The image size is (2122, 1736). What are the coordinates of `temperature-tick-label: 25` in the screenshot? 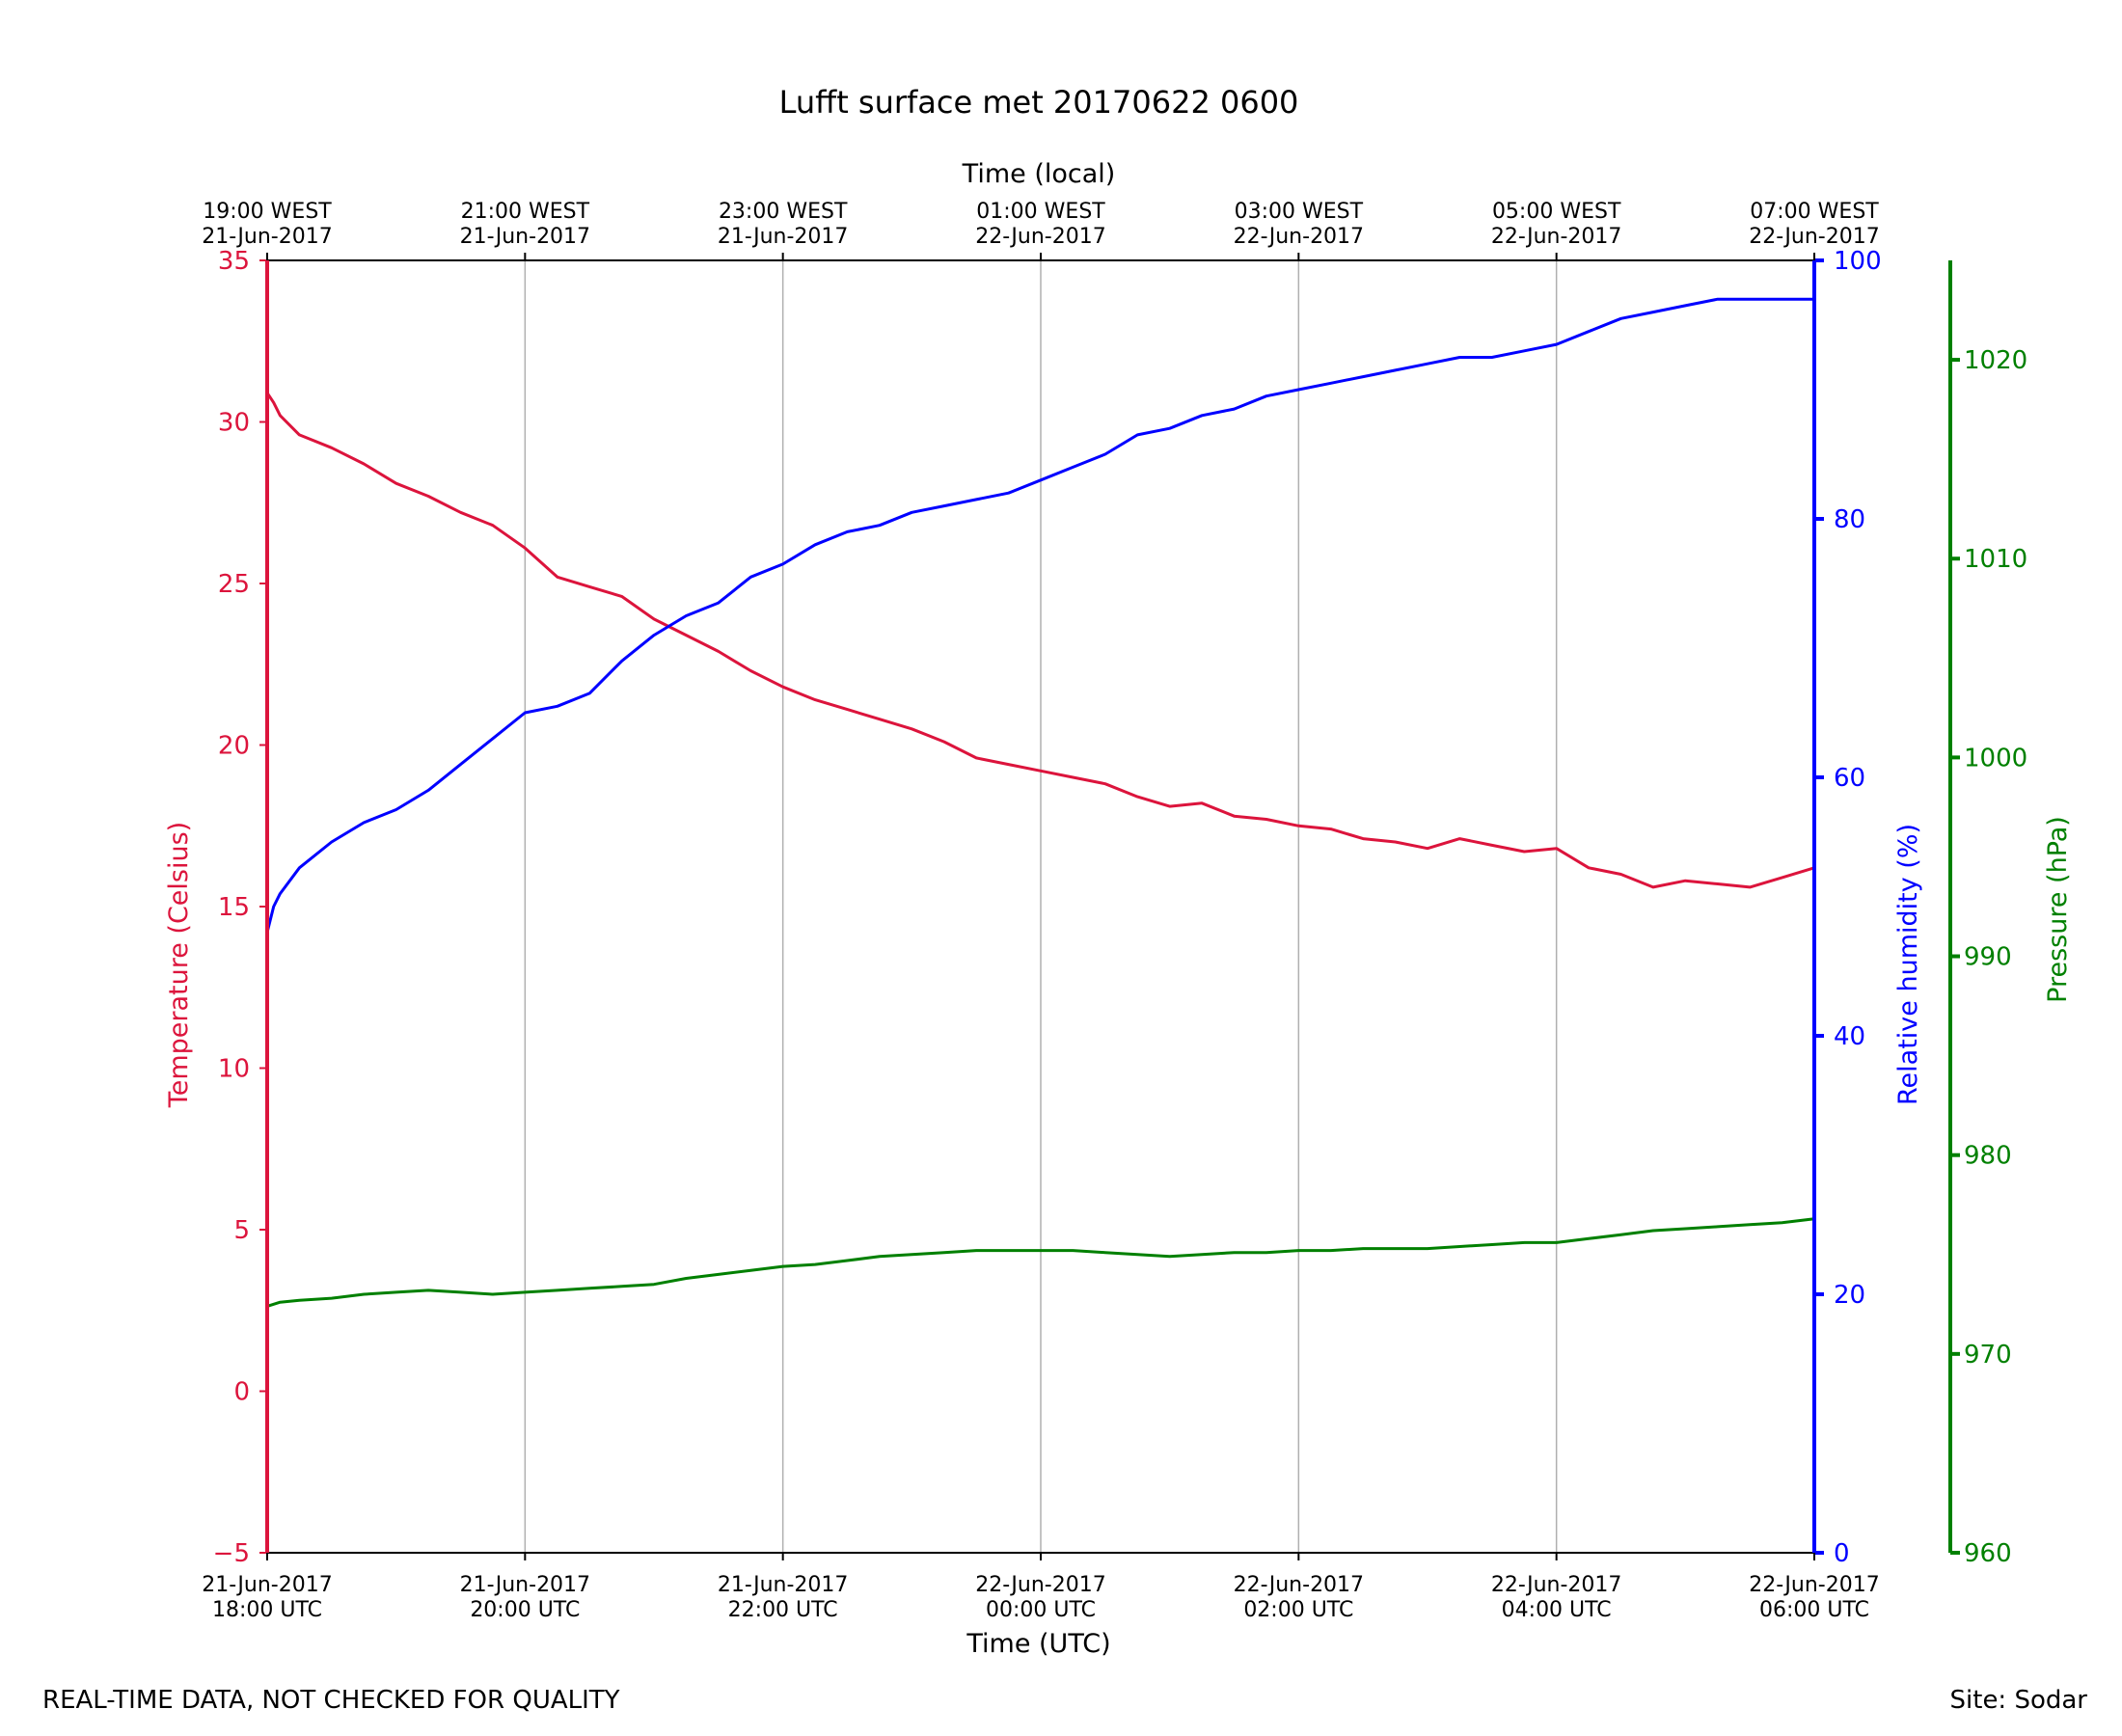 It's located at (234, 585).